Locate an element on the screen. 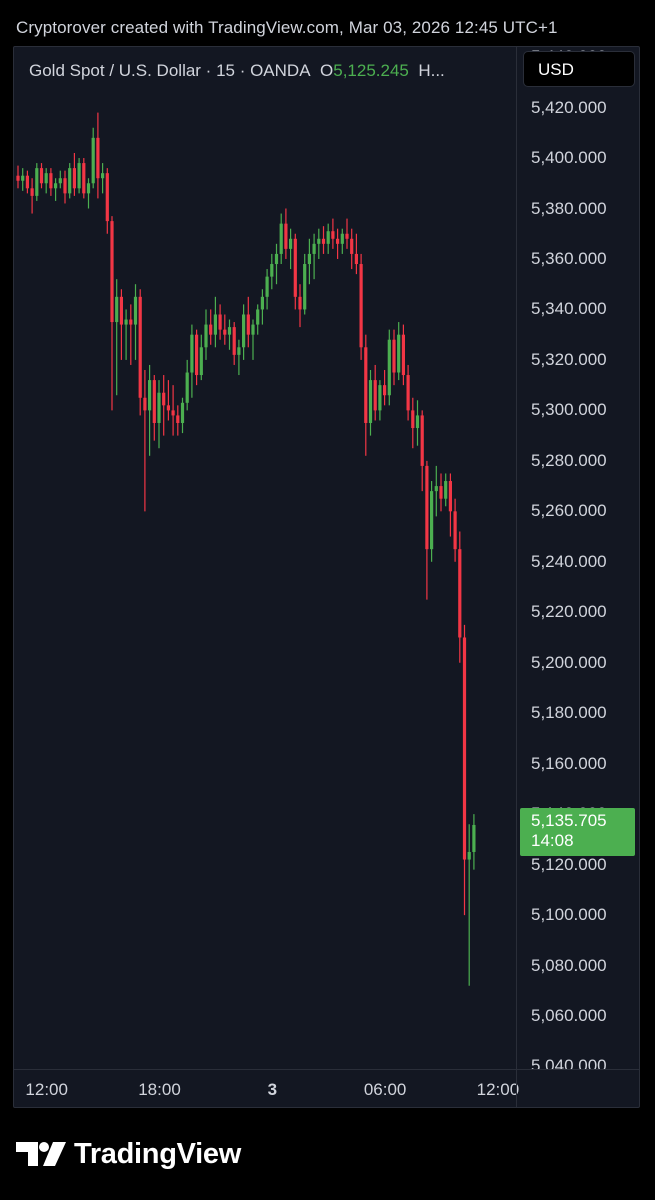 This screenshot has height=1200, width=655. price-tick-label: 5,100.000 is located at coordinates (569, 915).